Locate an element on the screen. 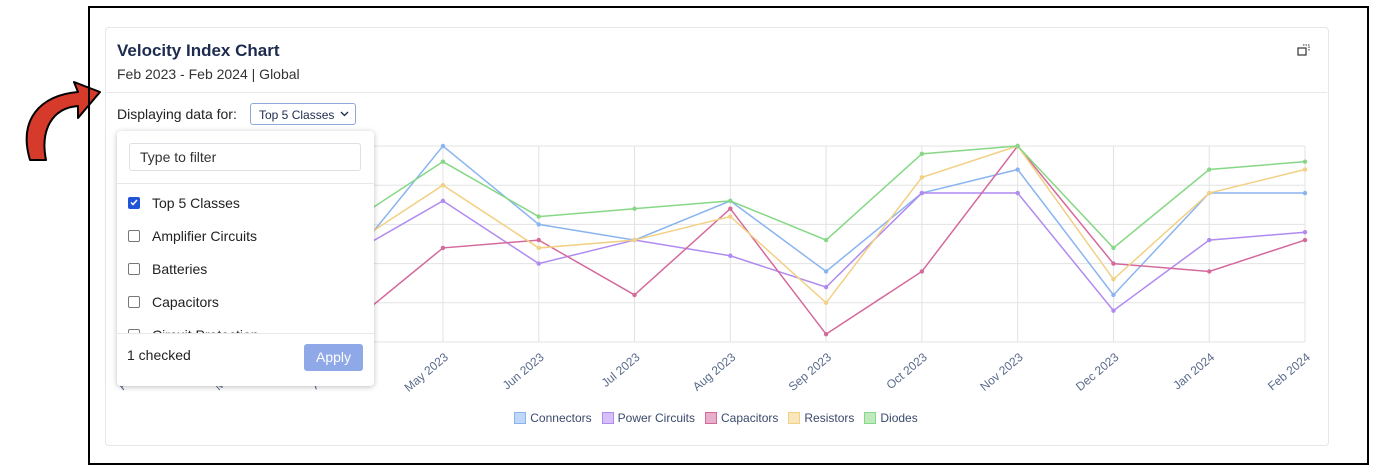  option: Circuit Protection is located at coordinates (245, 325).